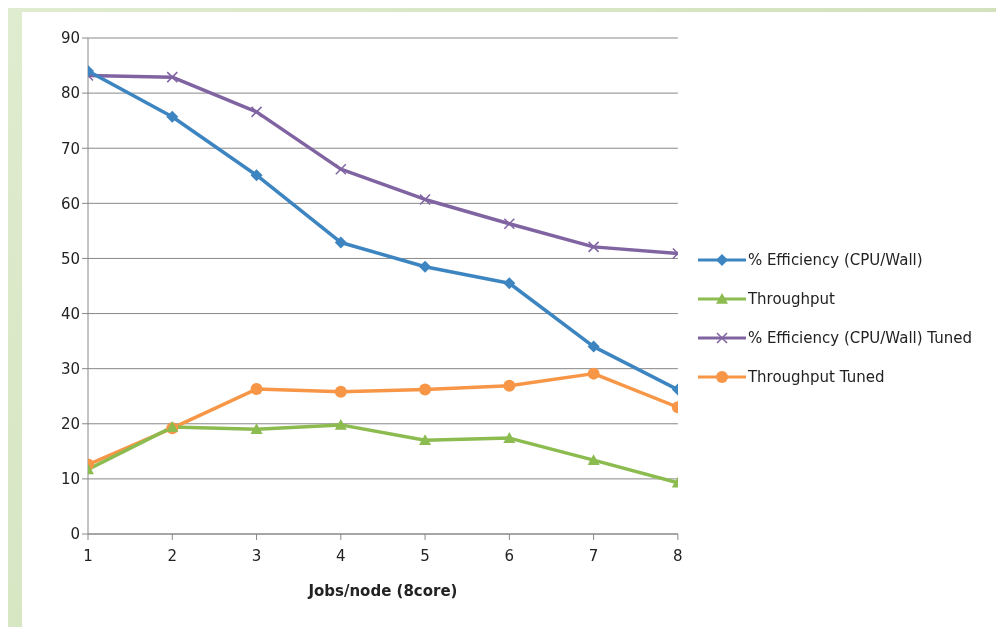  Describe the element at coordinates (835, 259) in the screenshot. I see `legend-label: % Efficiency (CPU/Wall)` at that location.